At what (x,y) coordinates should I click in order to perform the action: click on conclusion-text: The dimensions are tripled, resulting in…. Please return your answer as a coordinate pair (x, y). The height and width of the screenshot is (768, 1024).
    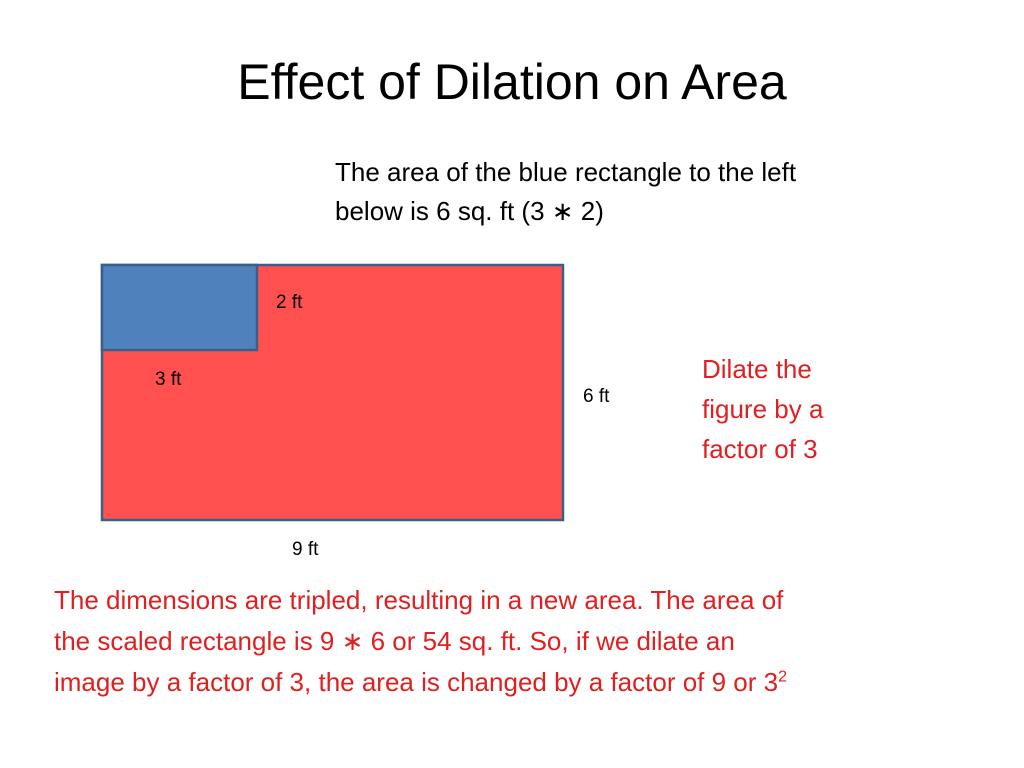
    Looking at the image, I should click on (529, 641).